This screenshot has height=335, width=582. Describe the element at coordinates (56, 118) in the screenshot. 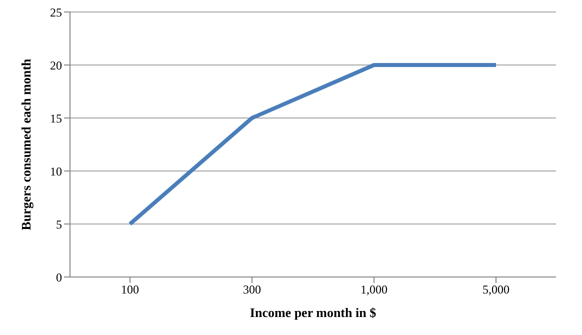

I see `y-tick-label: 15` at that location.